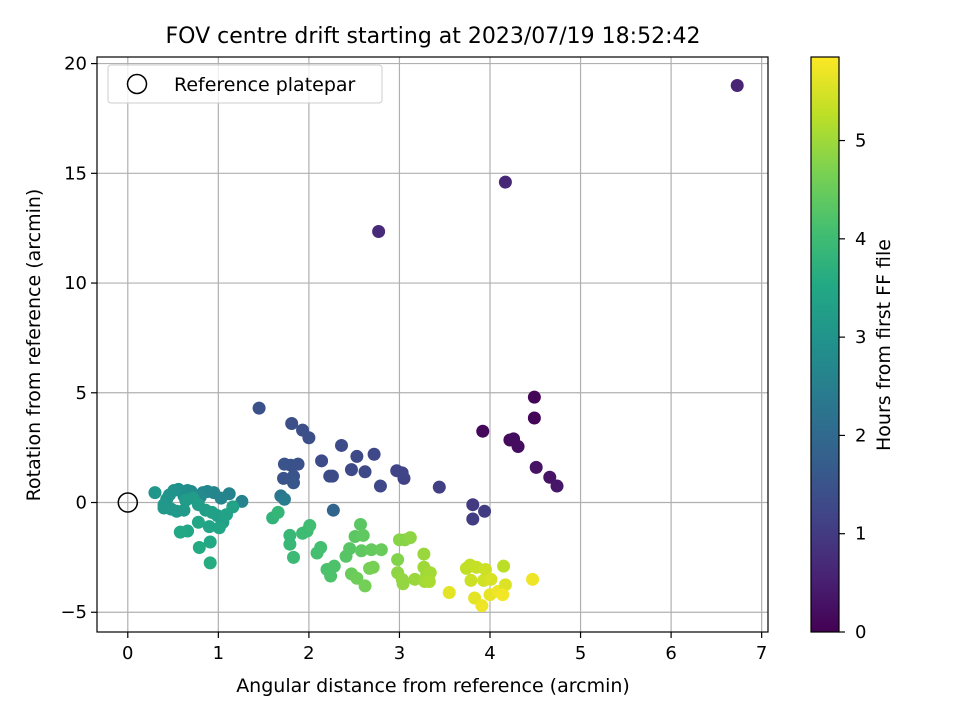  What do you see at coordinates (81, 503) in the screenshot?
I see `y-tick-label: 0` at bounding box center [81, 503].